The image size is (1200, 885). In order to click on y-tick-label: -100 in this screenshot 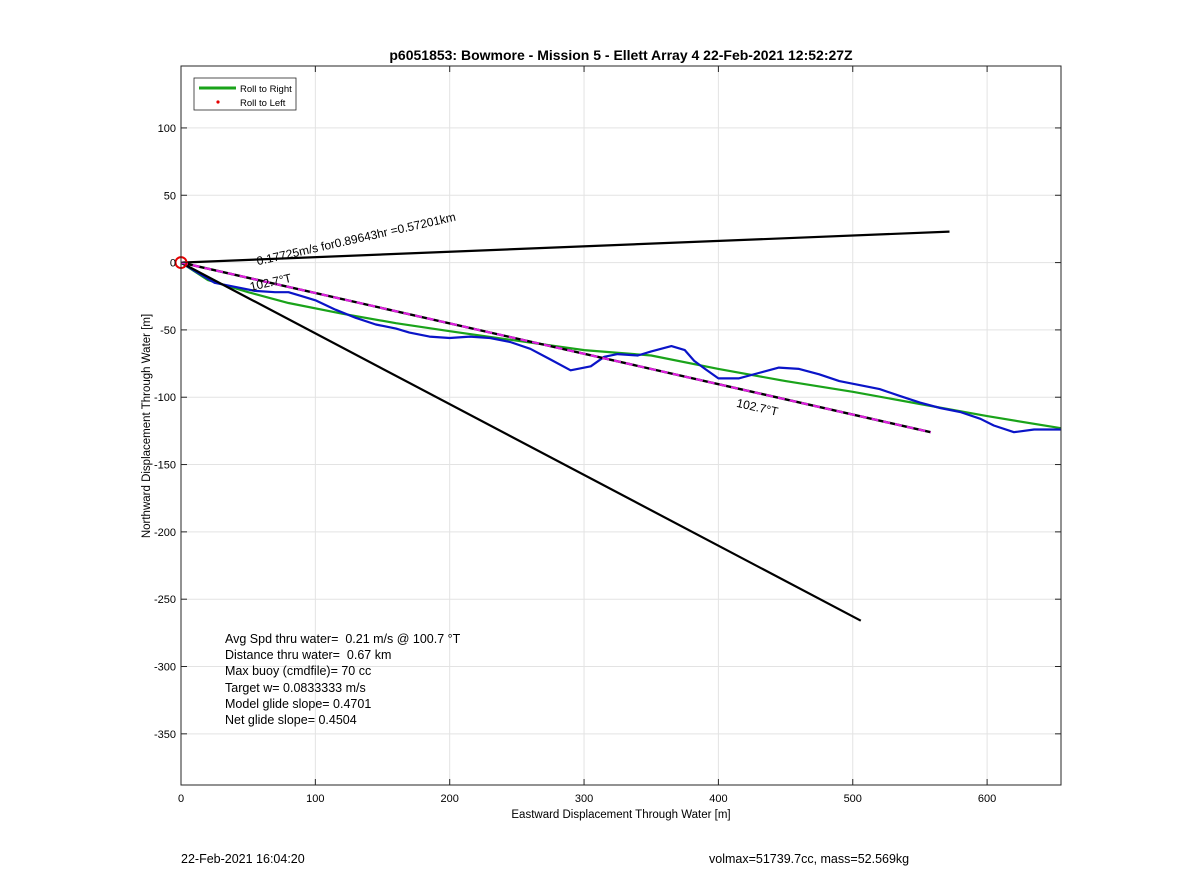, I will do `click(165, 398)`.